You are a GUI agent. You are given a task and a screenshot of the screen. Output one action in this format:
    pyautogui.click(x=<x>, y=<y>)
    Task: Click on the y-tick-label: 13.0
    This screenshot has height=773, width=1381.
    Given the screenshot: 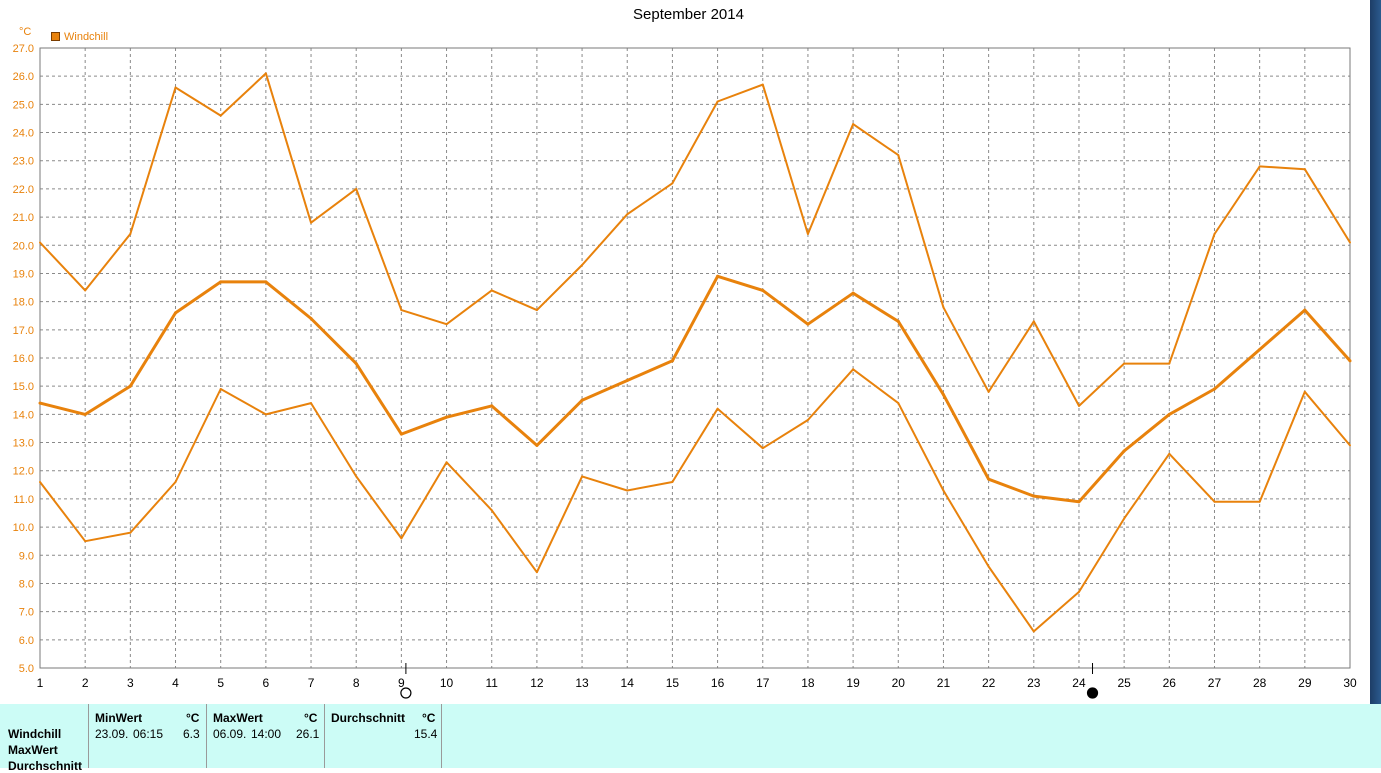 What is the action you would take?
    pyautogui.click(x=23, y=444)
    